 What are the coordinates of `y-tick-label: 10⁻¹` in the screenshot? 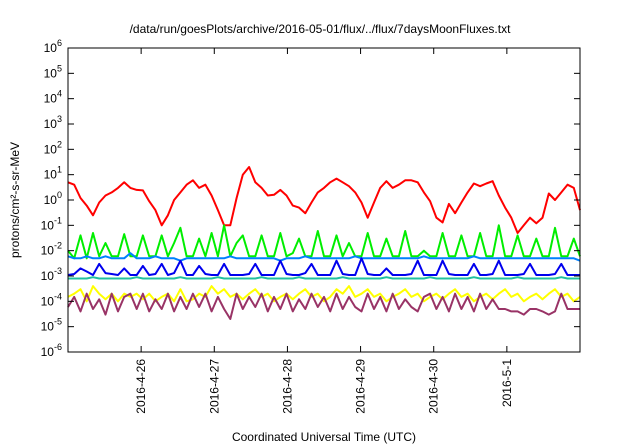 It's located at (51, 223).